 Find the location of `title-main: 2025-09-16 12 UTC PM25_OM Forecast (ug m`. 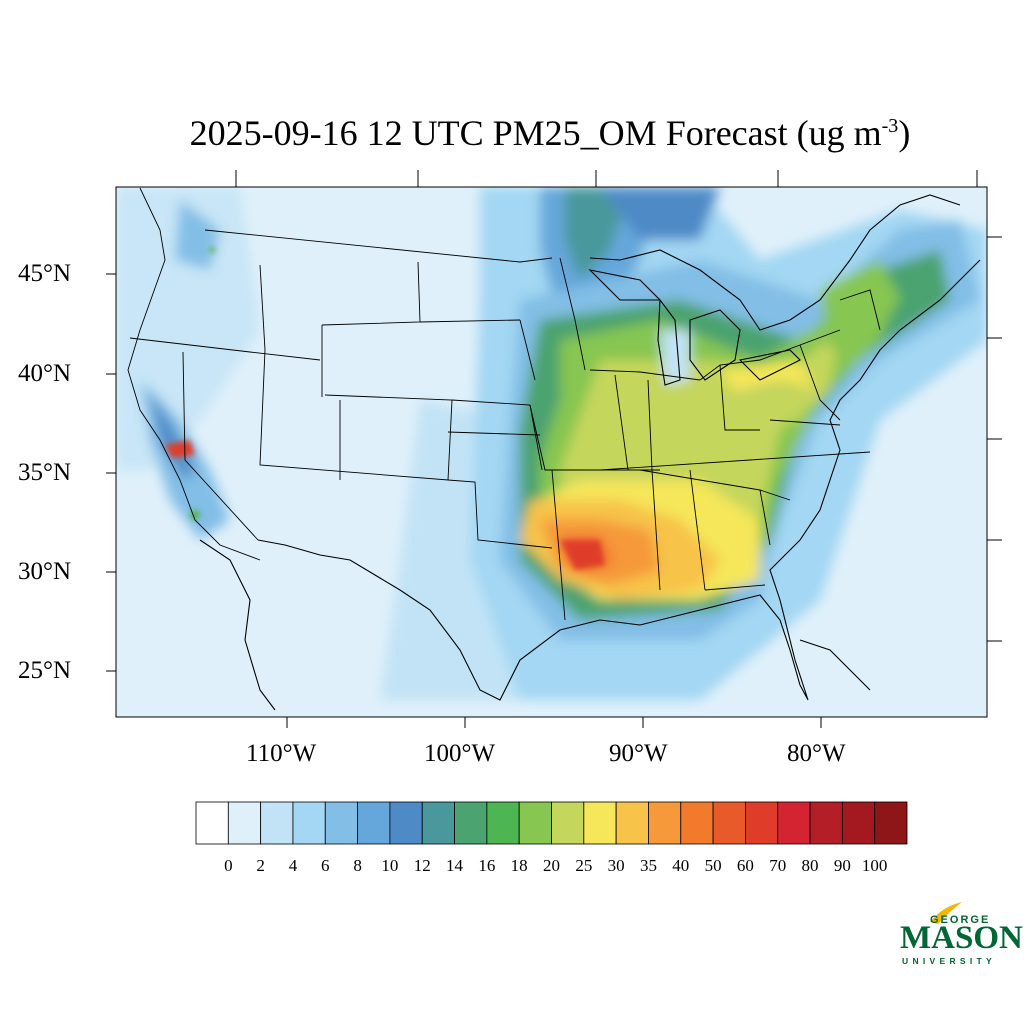

title-main: 2025-09-16 12 UTC PM25_OM Forecast (ug m is located at coordinates (535, 133).